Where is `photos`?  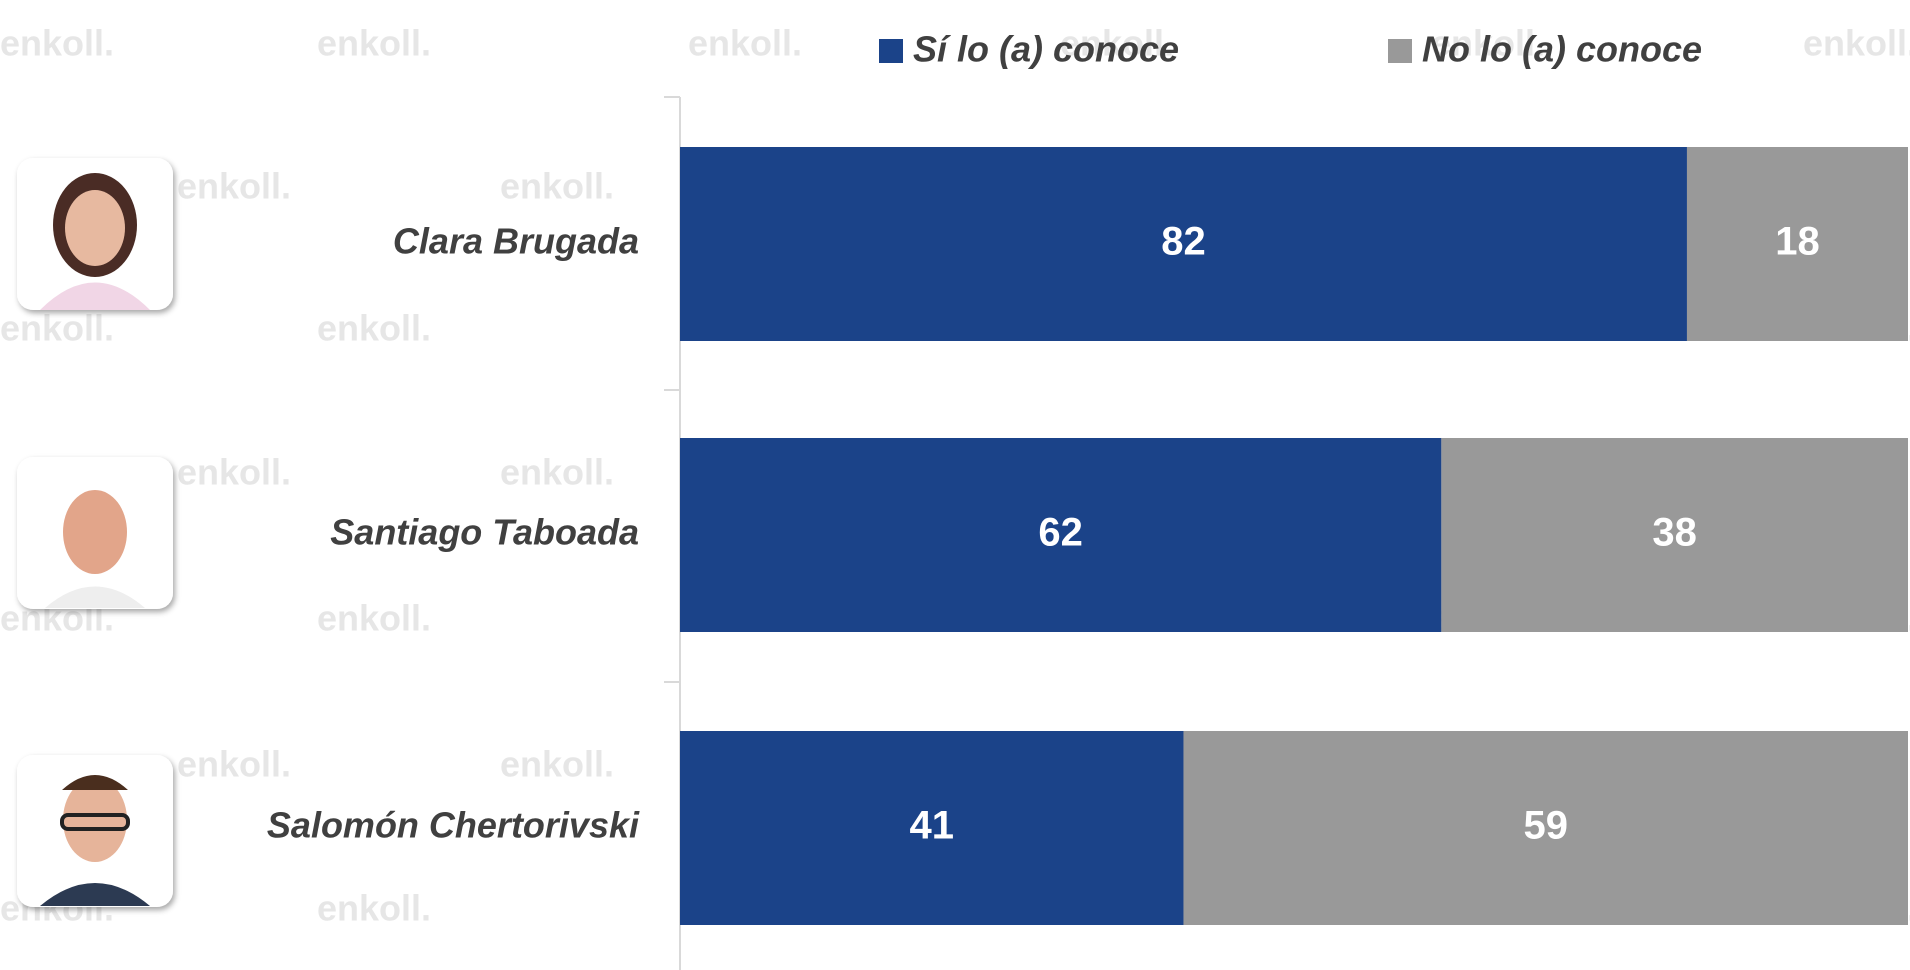
photos is located at coordinates (95, 532).